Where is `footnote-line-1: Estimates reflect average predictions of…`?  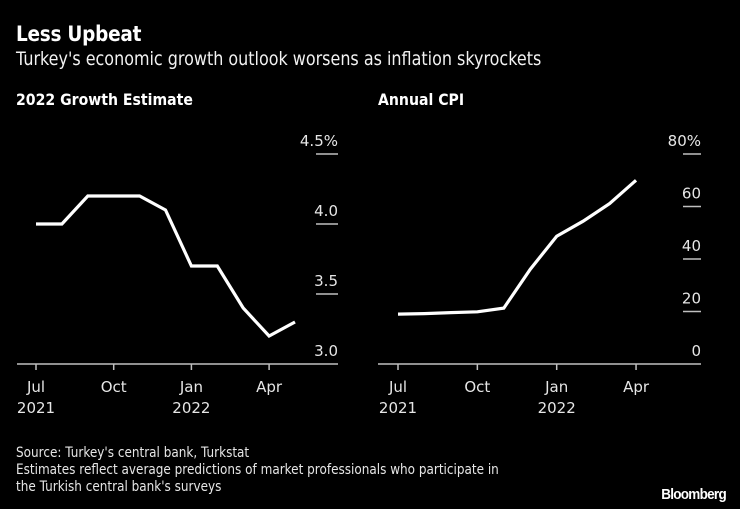
footnote-line-1: Estimates reflect average predictions of… is located at coordinates (257, 470).